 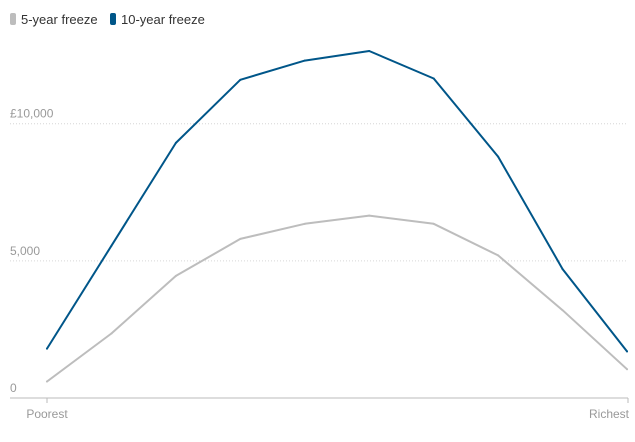 I want to click on x-tick-label: Poorest, so click(x=47, y=414).